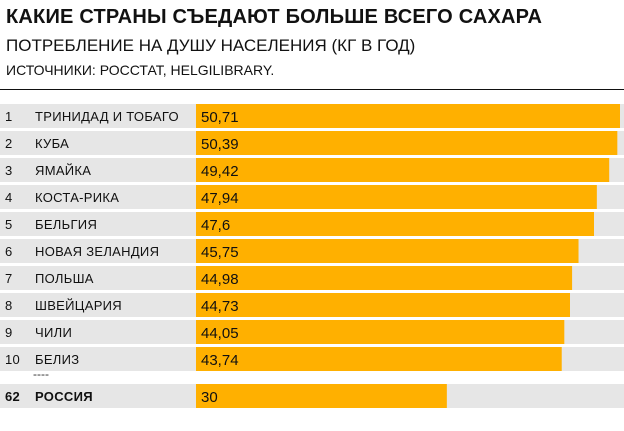 The height and width of the screenshot is (431, 624). What do you see at coordinates (12, 396) in the screenshot?
I see `rank-label: 62` at bounding box center [12, 396].